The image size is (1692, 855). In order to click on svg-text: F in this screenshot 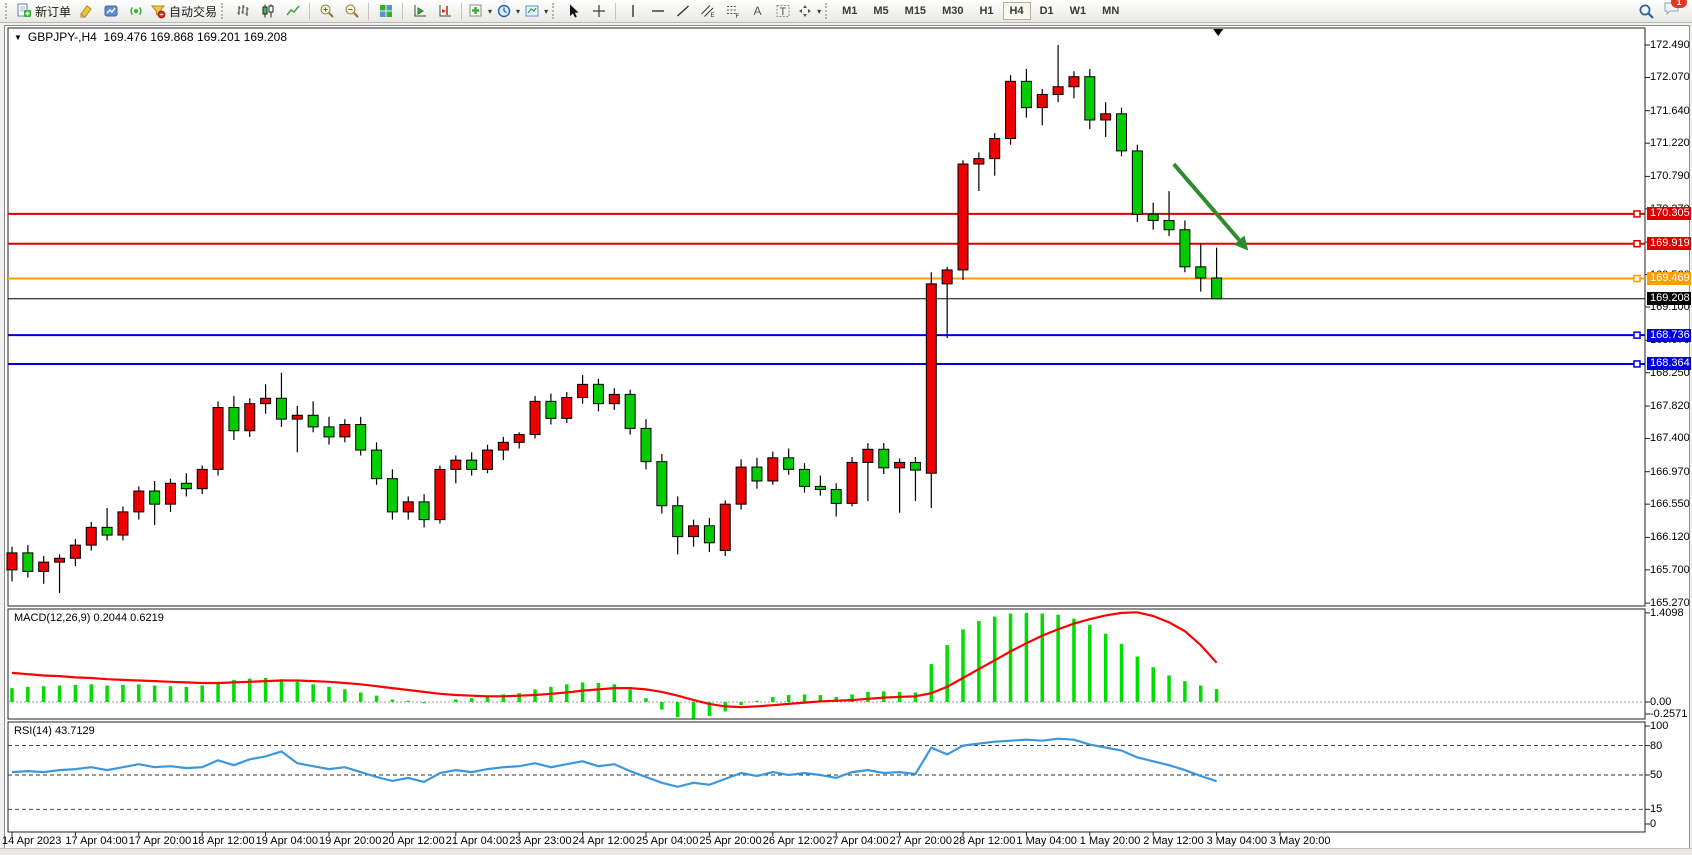, I will do `click(737, 16)`.